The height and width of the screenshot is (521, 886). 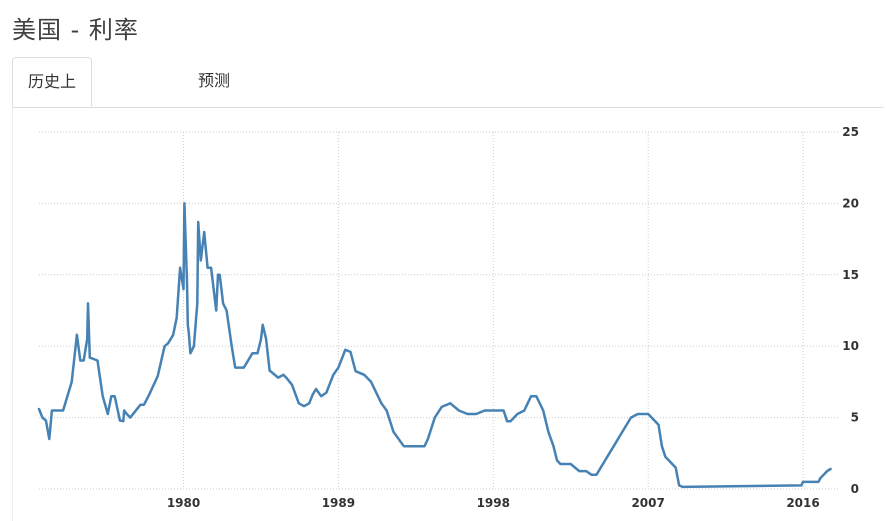 What do you see at coordinates (850, 275) in the screenshot?
I see `y-tick-label: 15` at bounding box center [850, 275].